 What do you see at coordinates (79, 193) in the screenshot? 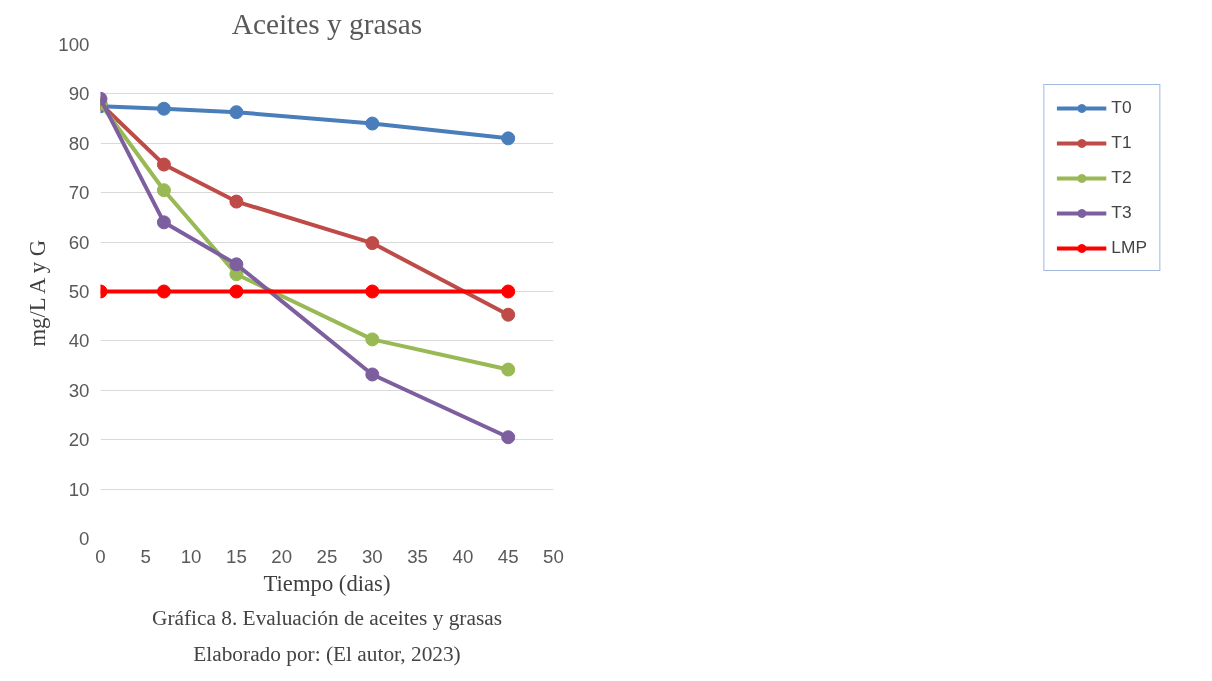
I see `y-tick-label: 70` at bounding box center [79, 193].